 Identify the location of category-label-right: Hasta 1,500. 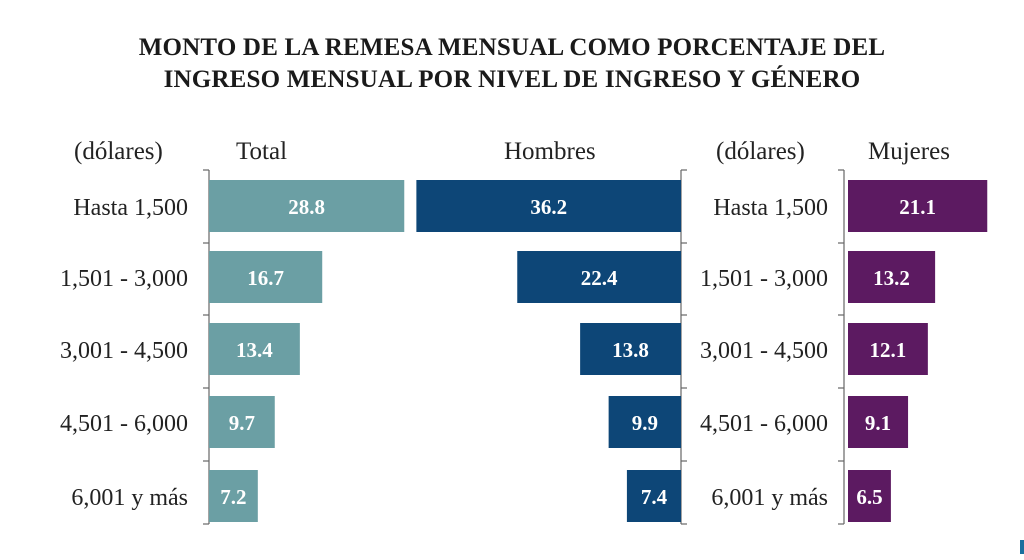
(770, 208).